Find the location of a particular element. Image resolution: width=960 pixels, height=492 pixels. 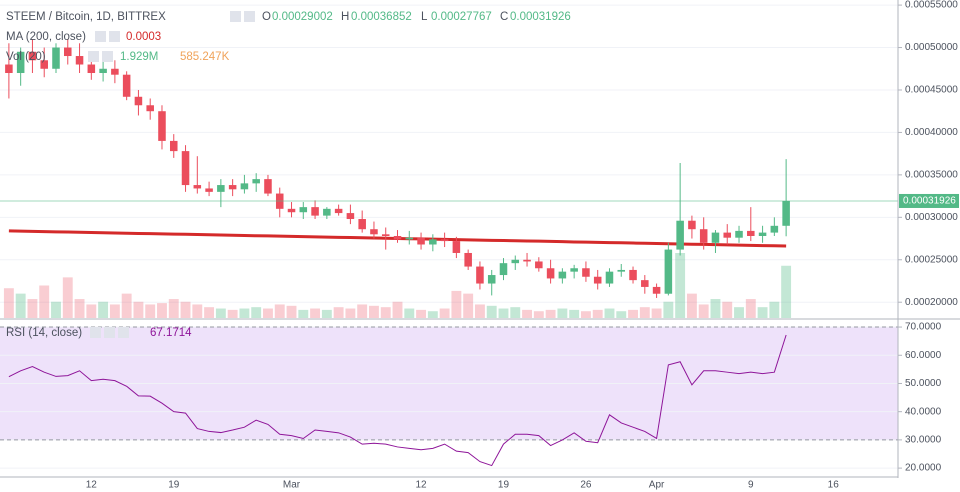

y-tick-label: 0.00045000 is located at coordinates (931, 90).